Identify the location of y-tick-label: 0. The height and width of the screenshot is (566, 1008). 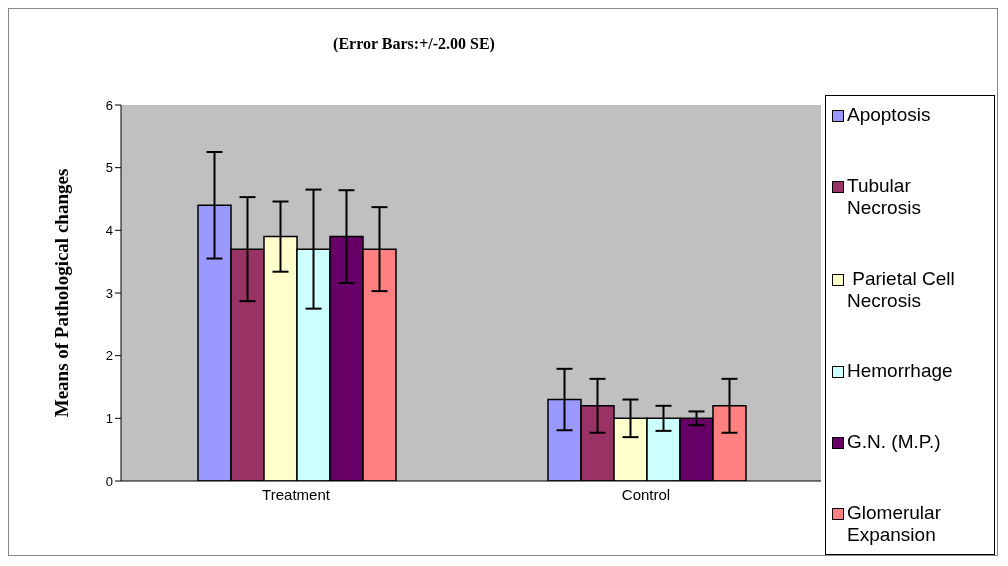
(109, 481).